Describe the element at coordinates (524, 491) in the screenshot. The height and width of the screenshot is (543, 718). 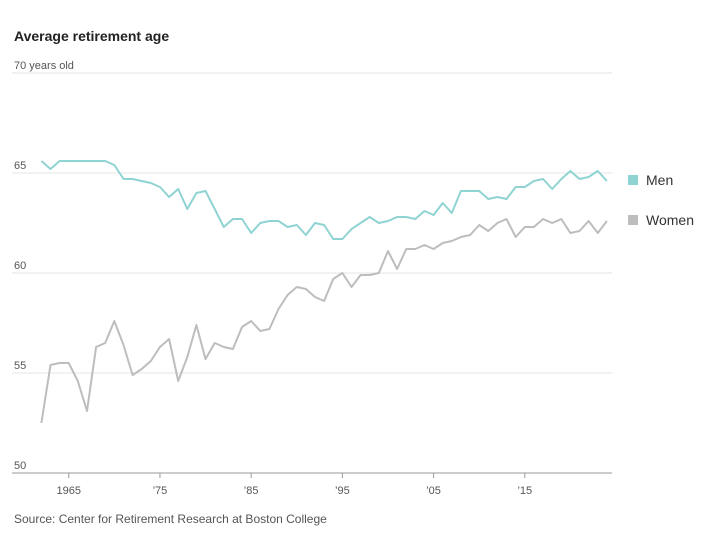
I see `x-tick-label: ’15` at that location.